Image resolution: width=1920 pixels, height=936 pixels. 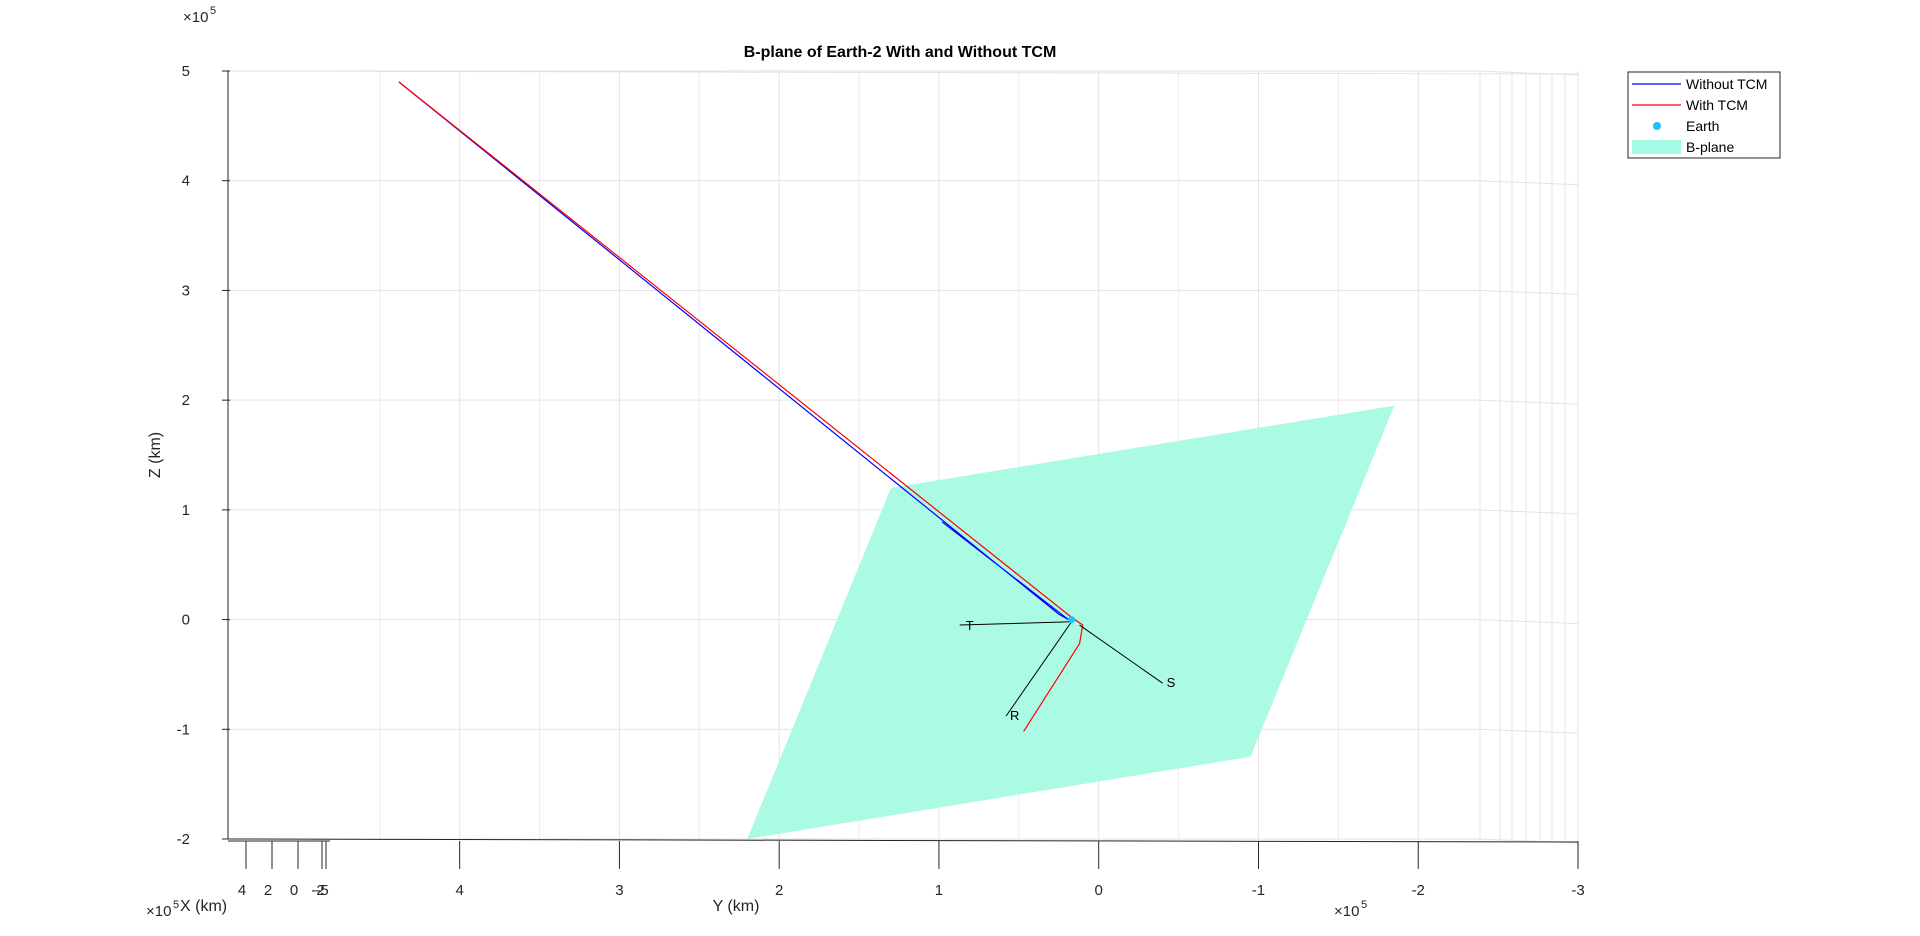 I want to click on y-tick-label: -3, so click(x=1577, y=890).